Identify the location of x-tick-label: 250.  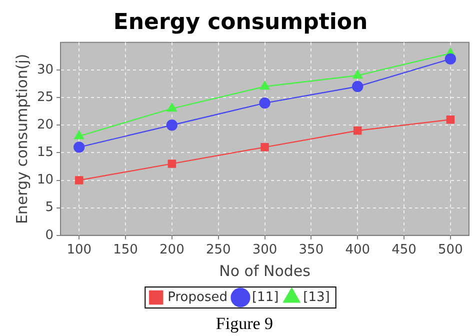
(218, 250).